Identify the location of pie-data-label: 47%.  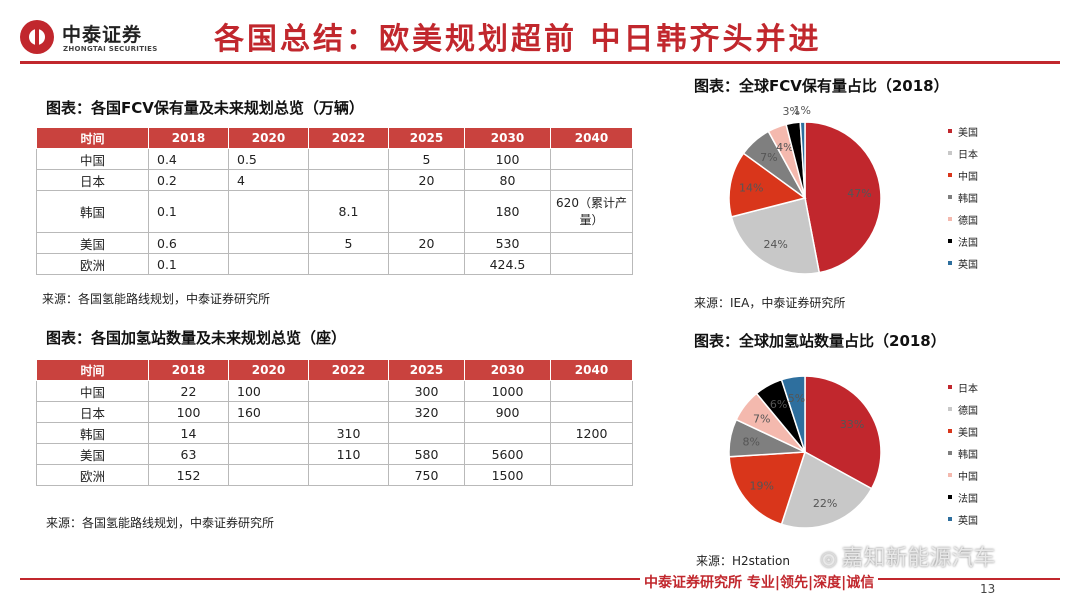
(859, 193).